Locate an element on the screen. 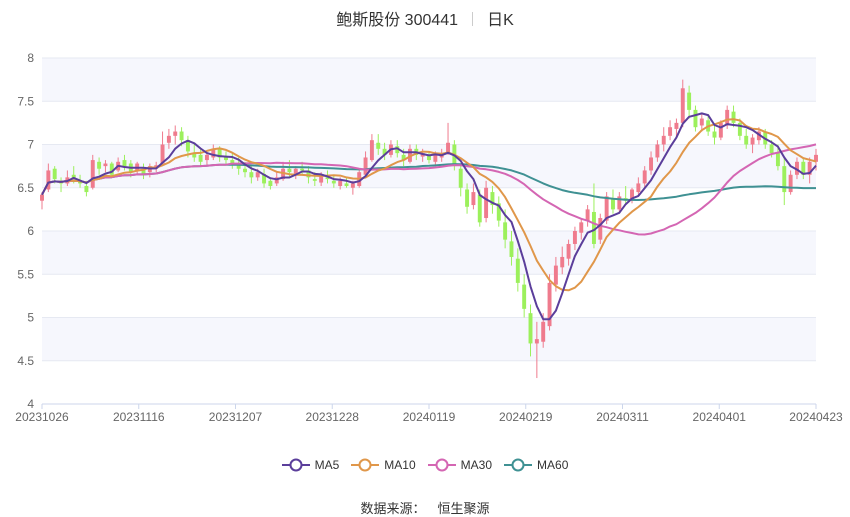  legend-item-ma5: MA5 is located at coordinates (310, 465).